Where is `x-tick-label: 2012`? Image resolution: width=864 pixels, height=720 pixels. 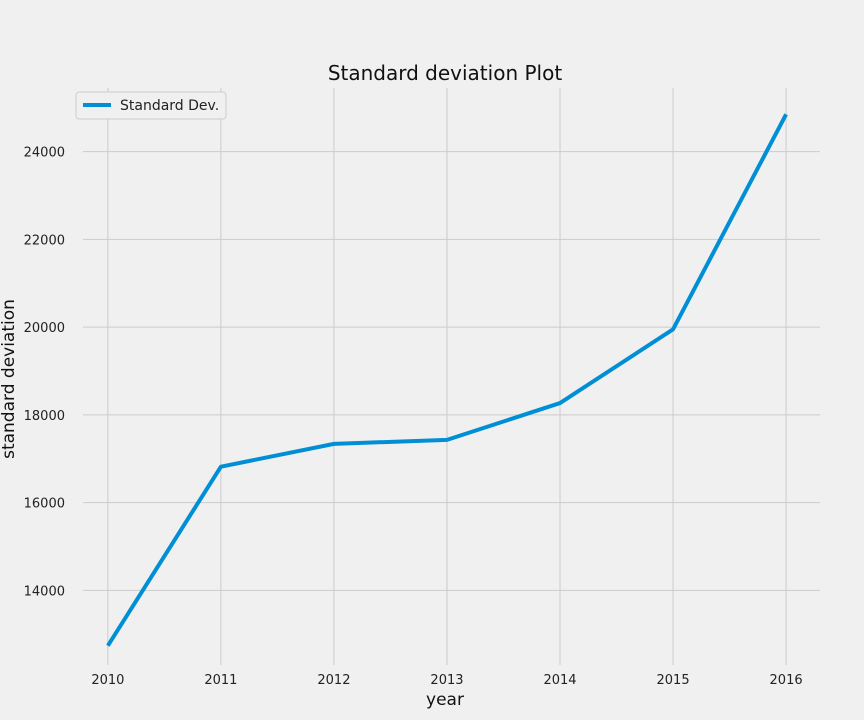
x-tick-label: 2012 is located at coordinates (333, 680).